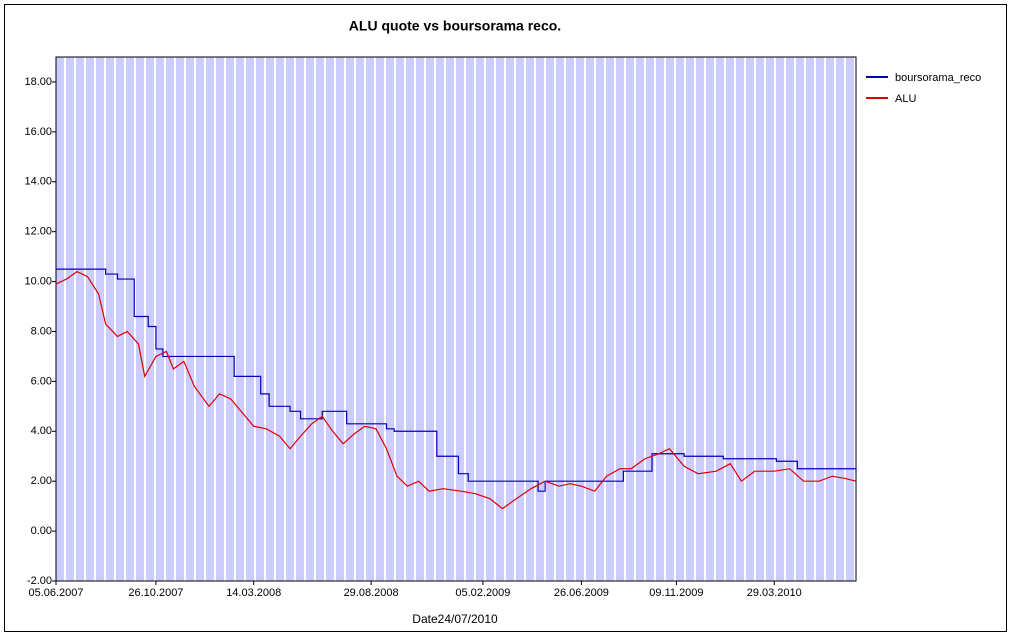 The width and height of the screenshot is (1015, 638). Describe the element at coordinates (41, 381) in the screenshot. I see `y-tick-label: 6.00` at that location.